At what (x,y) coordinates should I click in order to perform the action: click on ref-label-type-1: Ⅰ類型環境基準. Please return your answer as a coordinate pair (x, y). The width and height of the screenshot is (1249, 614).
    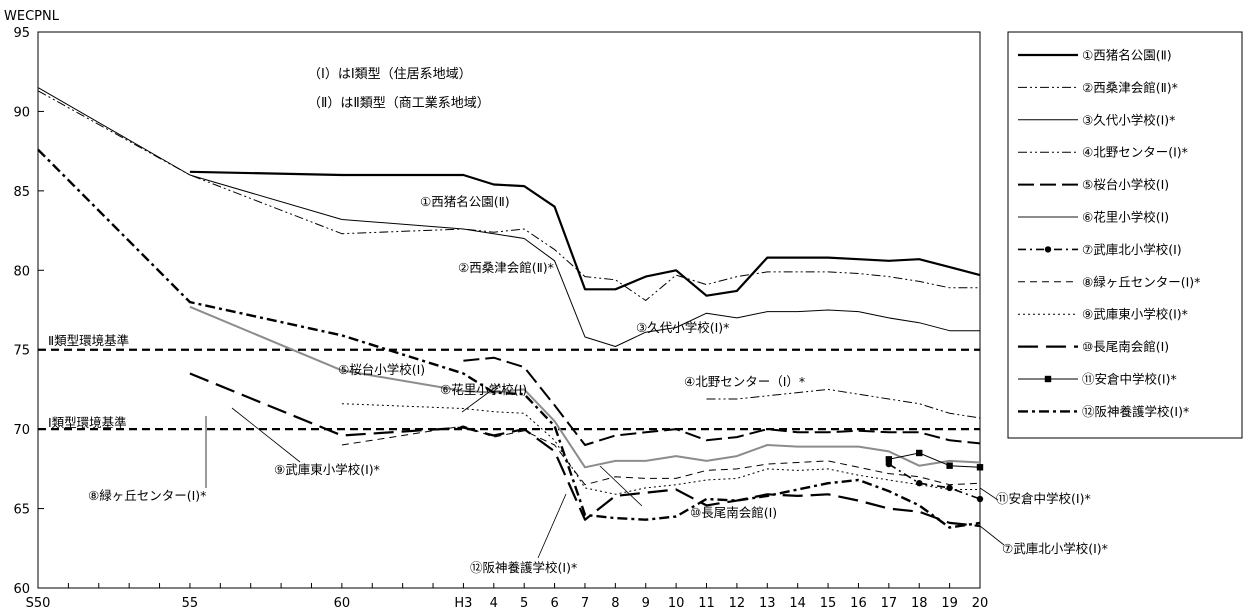
    Looking at the image, I should click on (87, 422).